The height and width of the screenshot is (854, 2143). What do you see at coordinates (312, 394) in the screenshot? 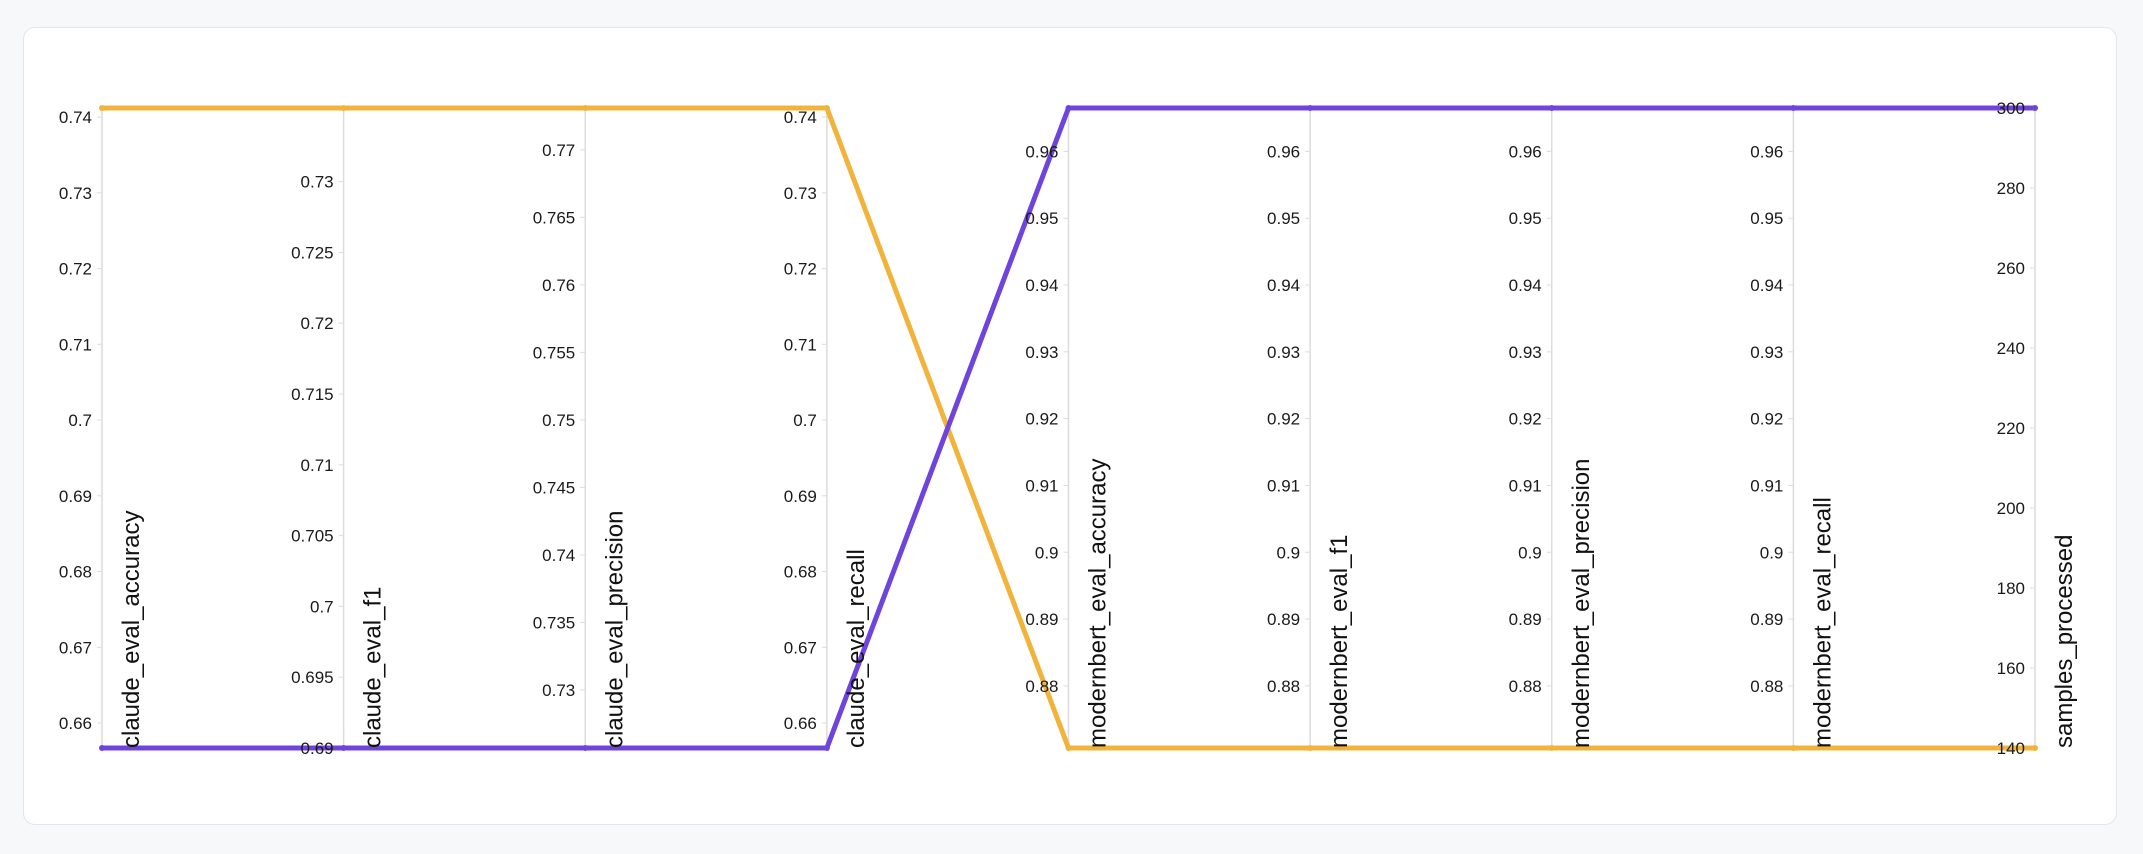
I see `tick-label: 0.715` at bounding box center [312, 394].